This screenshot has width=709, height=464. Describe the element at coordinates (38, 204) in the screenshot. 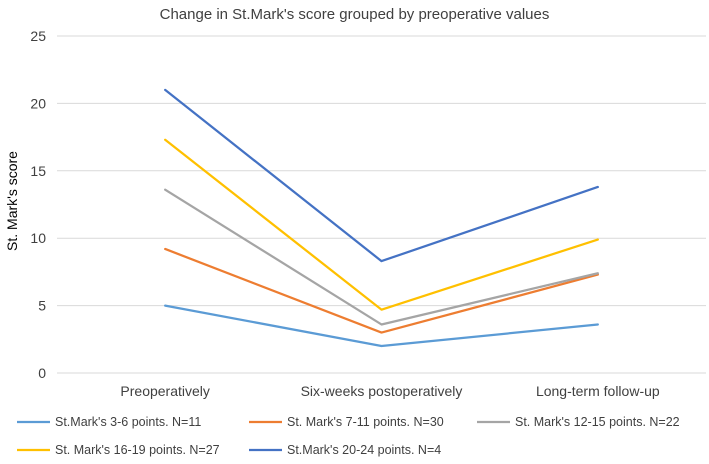

I see `y-axis-ticks: 0 5 10 15 20 25` at that location.